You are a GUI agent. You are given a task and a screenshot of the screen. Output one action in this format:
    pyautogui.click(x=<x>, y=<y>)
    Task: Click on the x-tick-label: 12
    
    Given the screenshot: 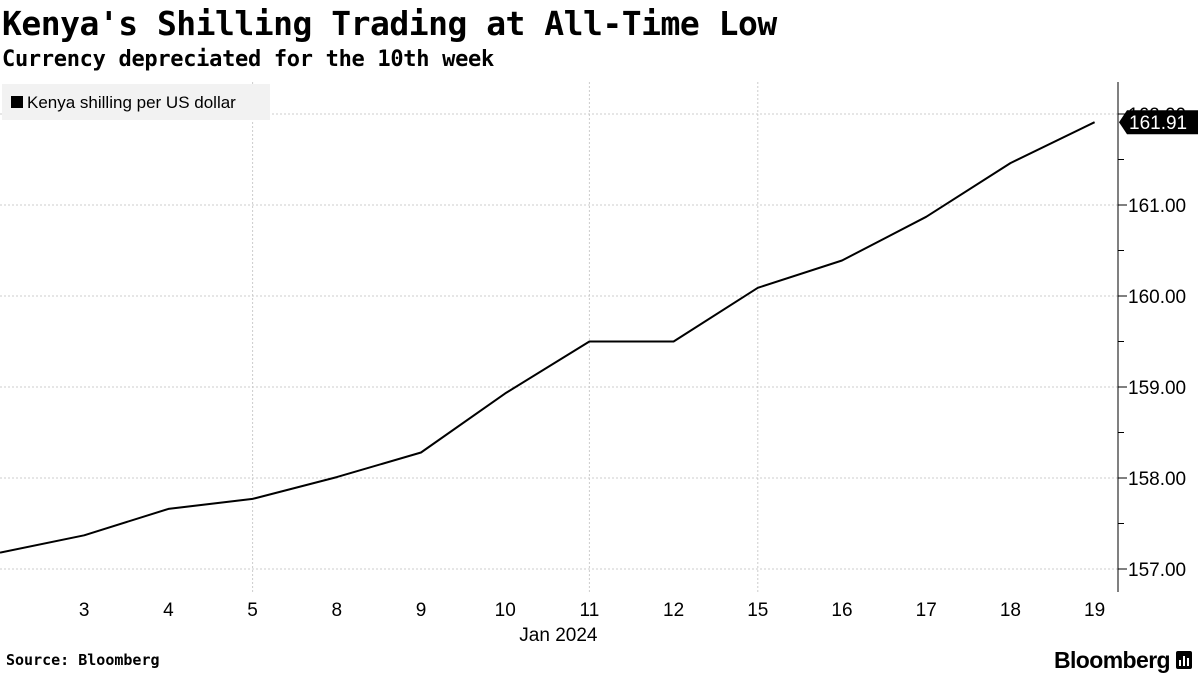 What is the action you would take?
    pyautogui.click(x=673, y=610)
    